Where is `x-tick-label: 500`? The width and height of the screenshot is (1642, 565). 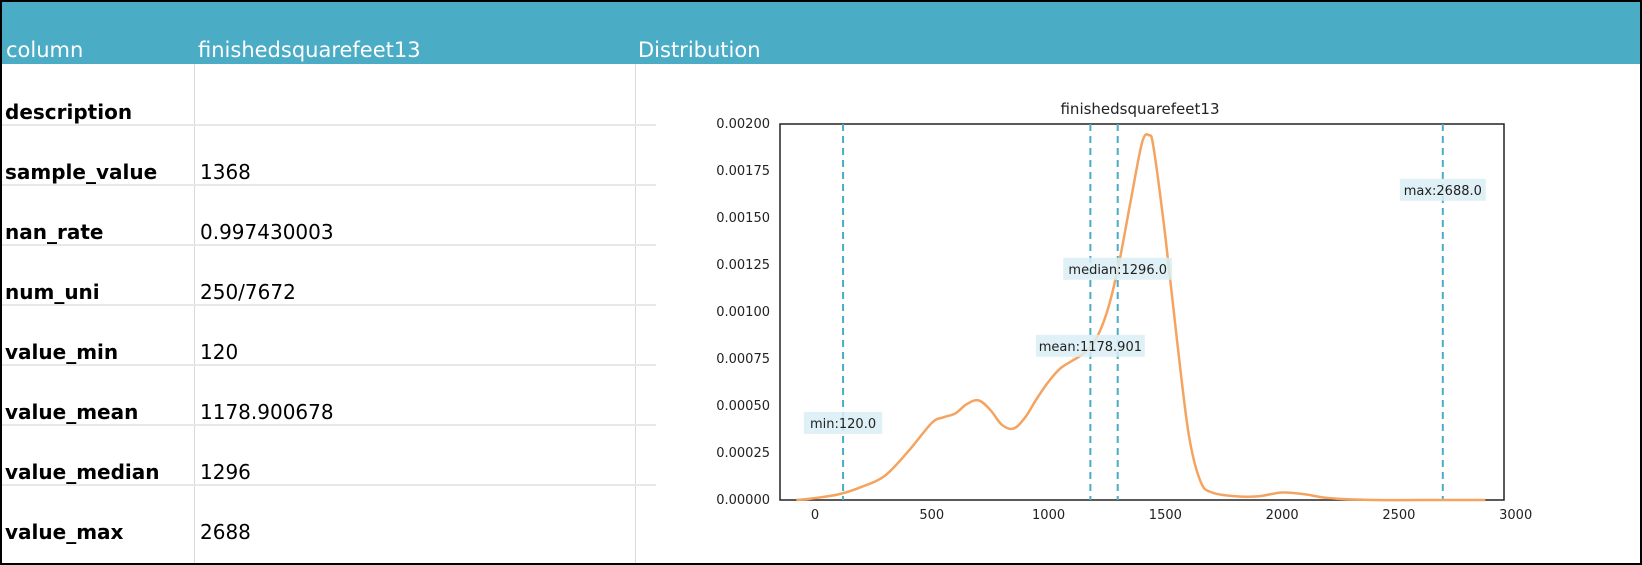 x-tick-label: 500 is located at coordinates (931, 515).